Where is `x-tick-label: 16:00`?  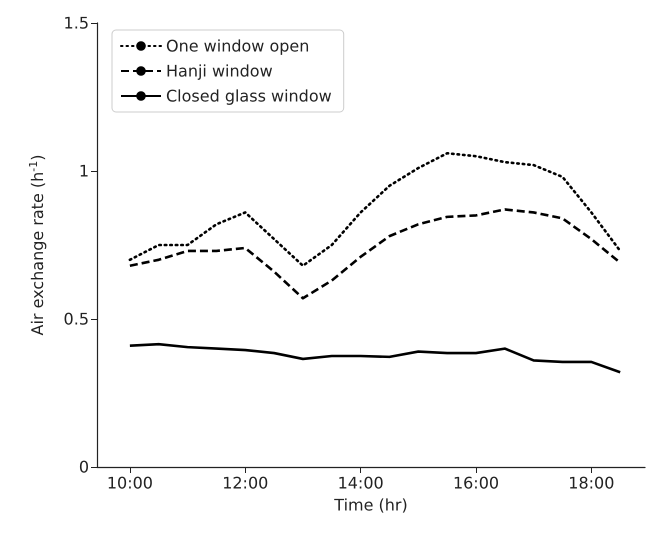
x-tick-label: 16:00 is located at coordinates (476, 483).